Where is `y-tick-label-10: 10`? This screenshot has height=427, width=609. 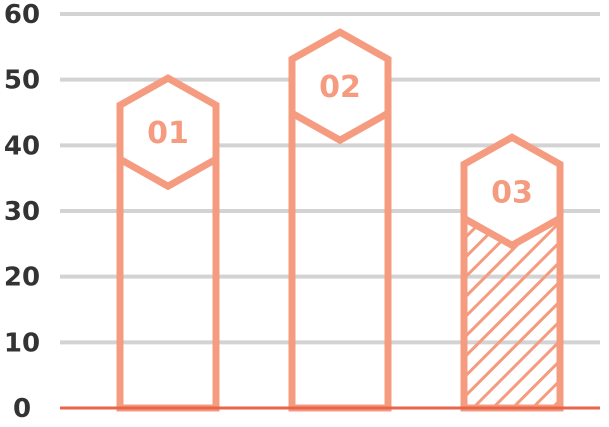
y-tick-label-10: 10 is located at coordinates (22, 343).